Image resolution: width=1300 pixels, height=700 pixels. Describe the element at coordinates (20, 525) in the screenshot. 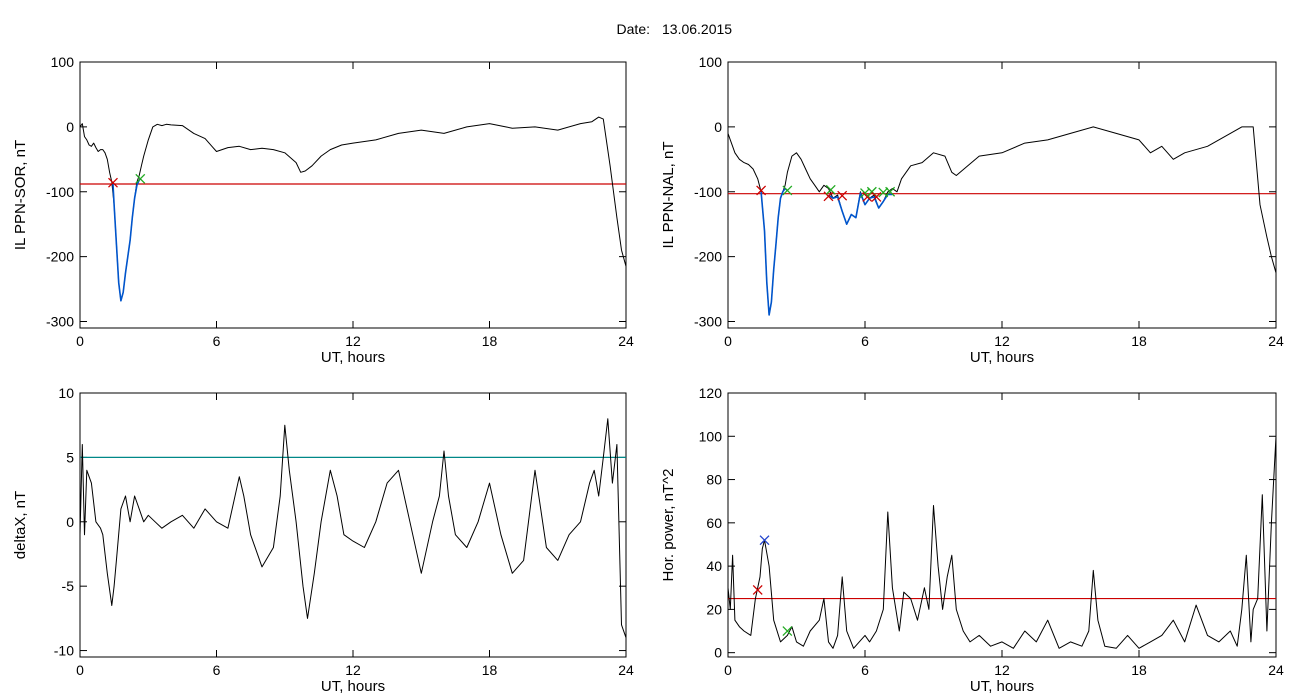

I see `y-axis-title: deltaX, nT` at that location.